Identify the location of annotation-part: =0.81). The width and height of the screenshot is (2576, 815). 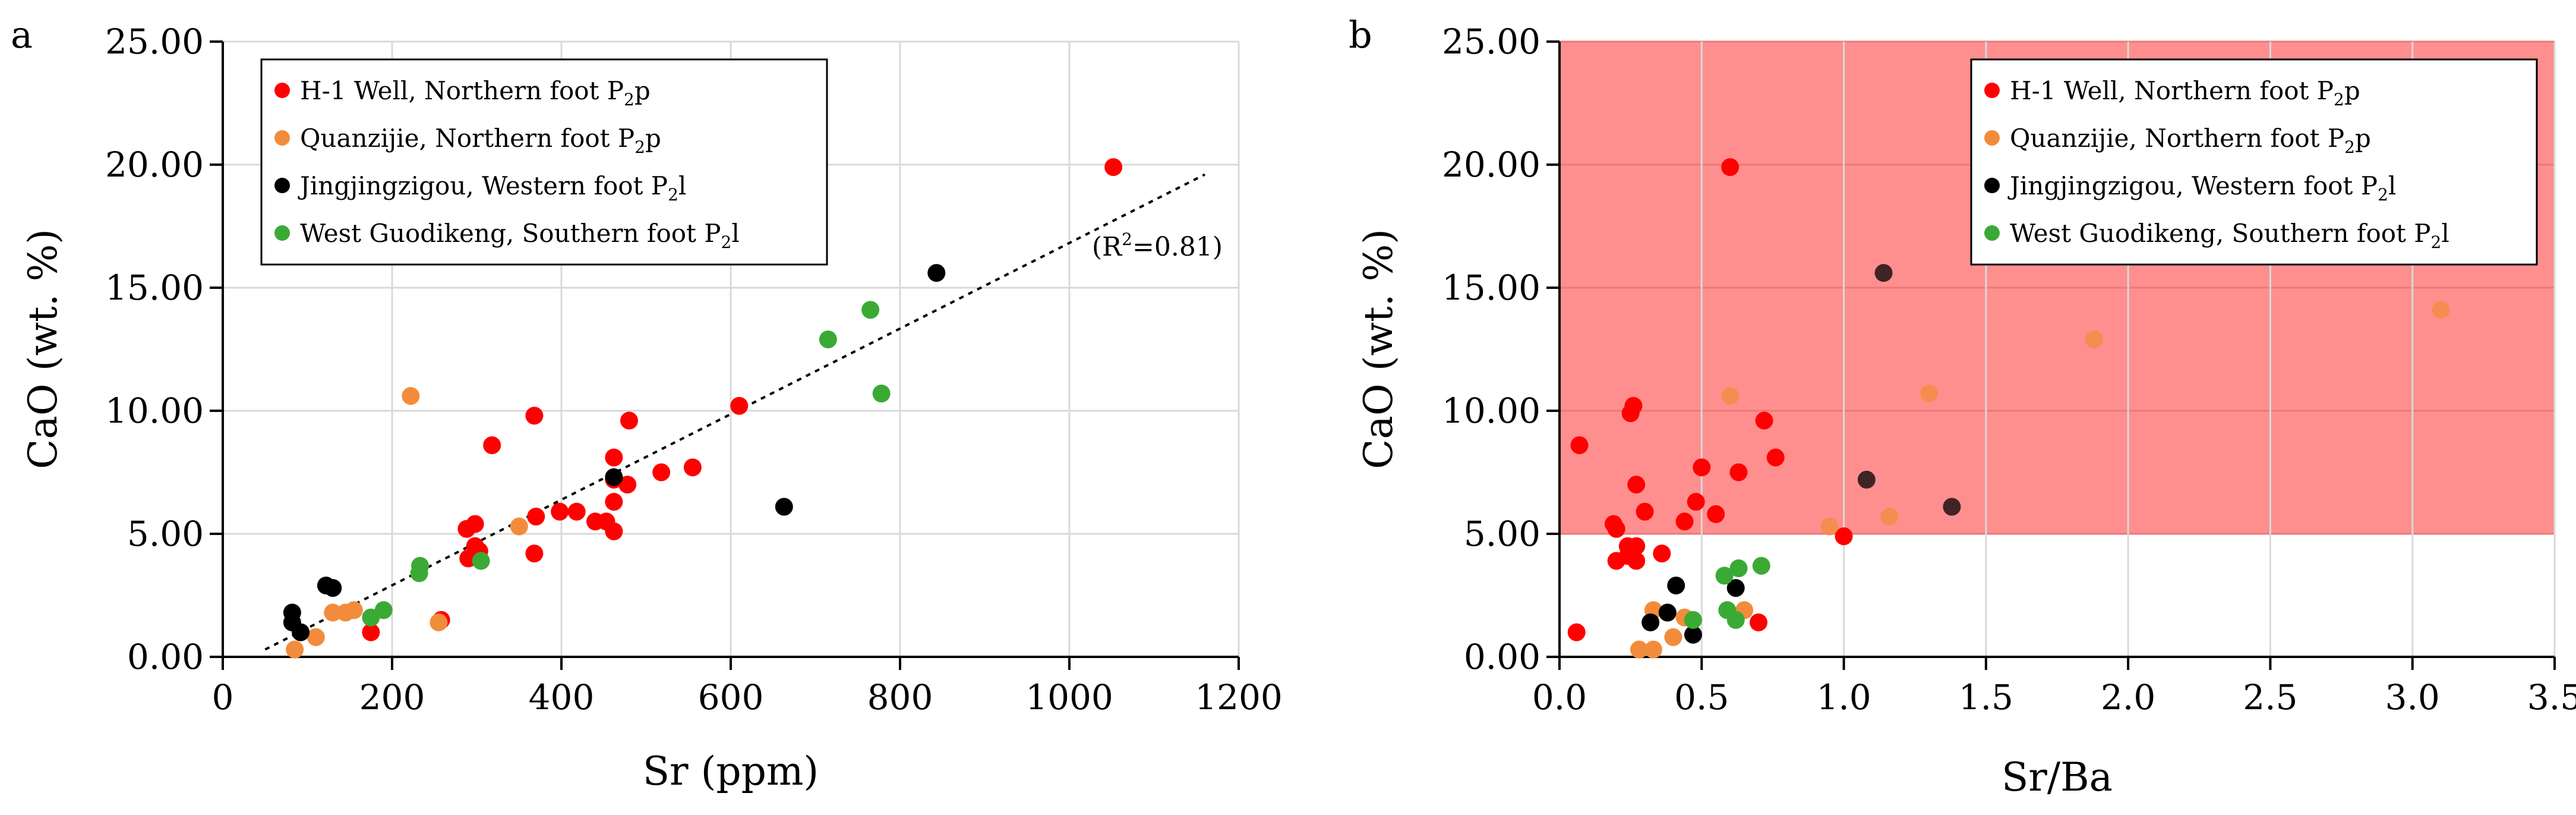
(1177, 247).